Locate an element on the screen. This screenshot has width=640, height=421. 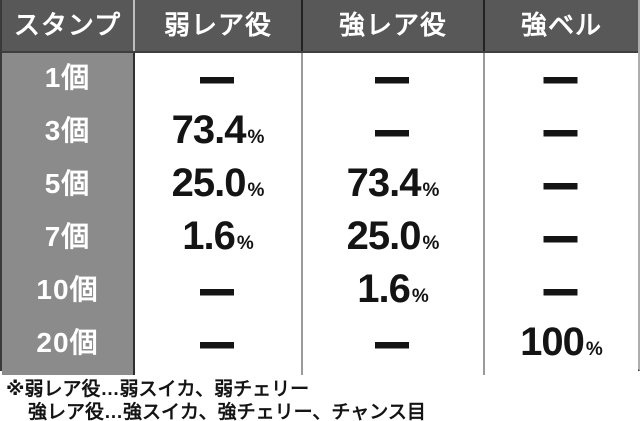
footnote-line: 強レア役…強スイカ、強チェリー、チャンス目 is located at coordinates (227, 411).